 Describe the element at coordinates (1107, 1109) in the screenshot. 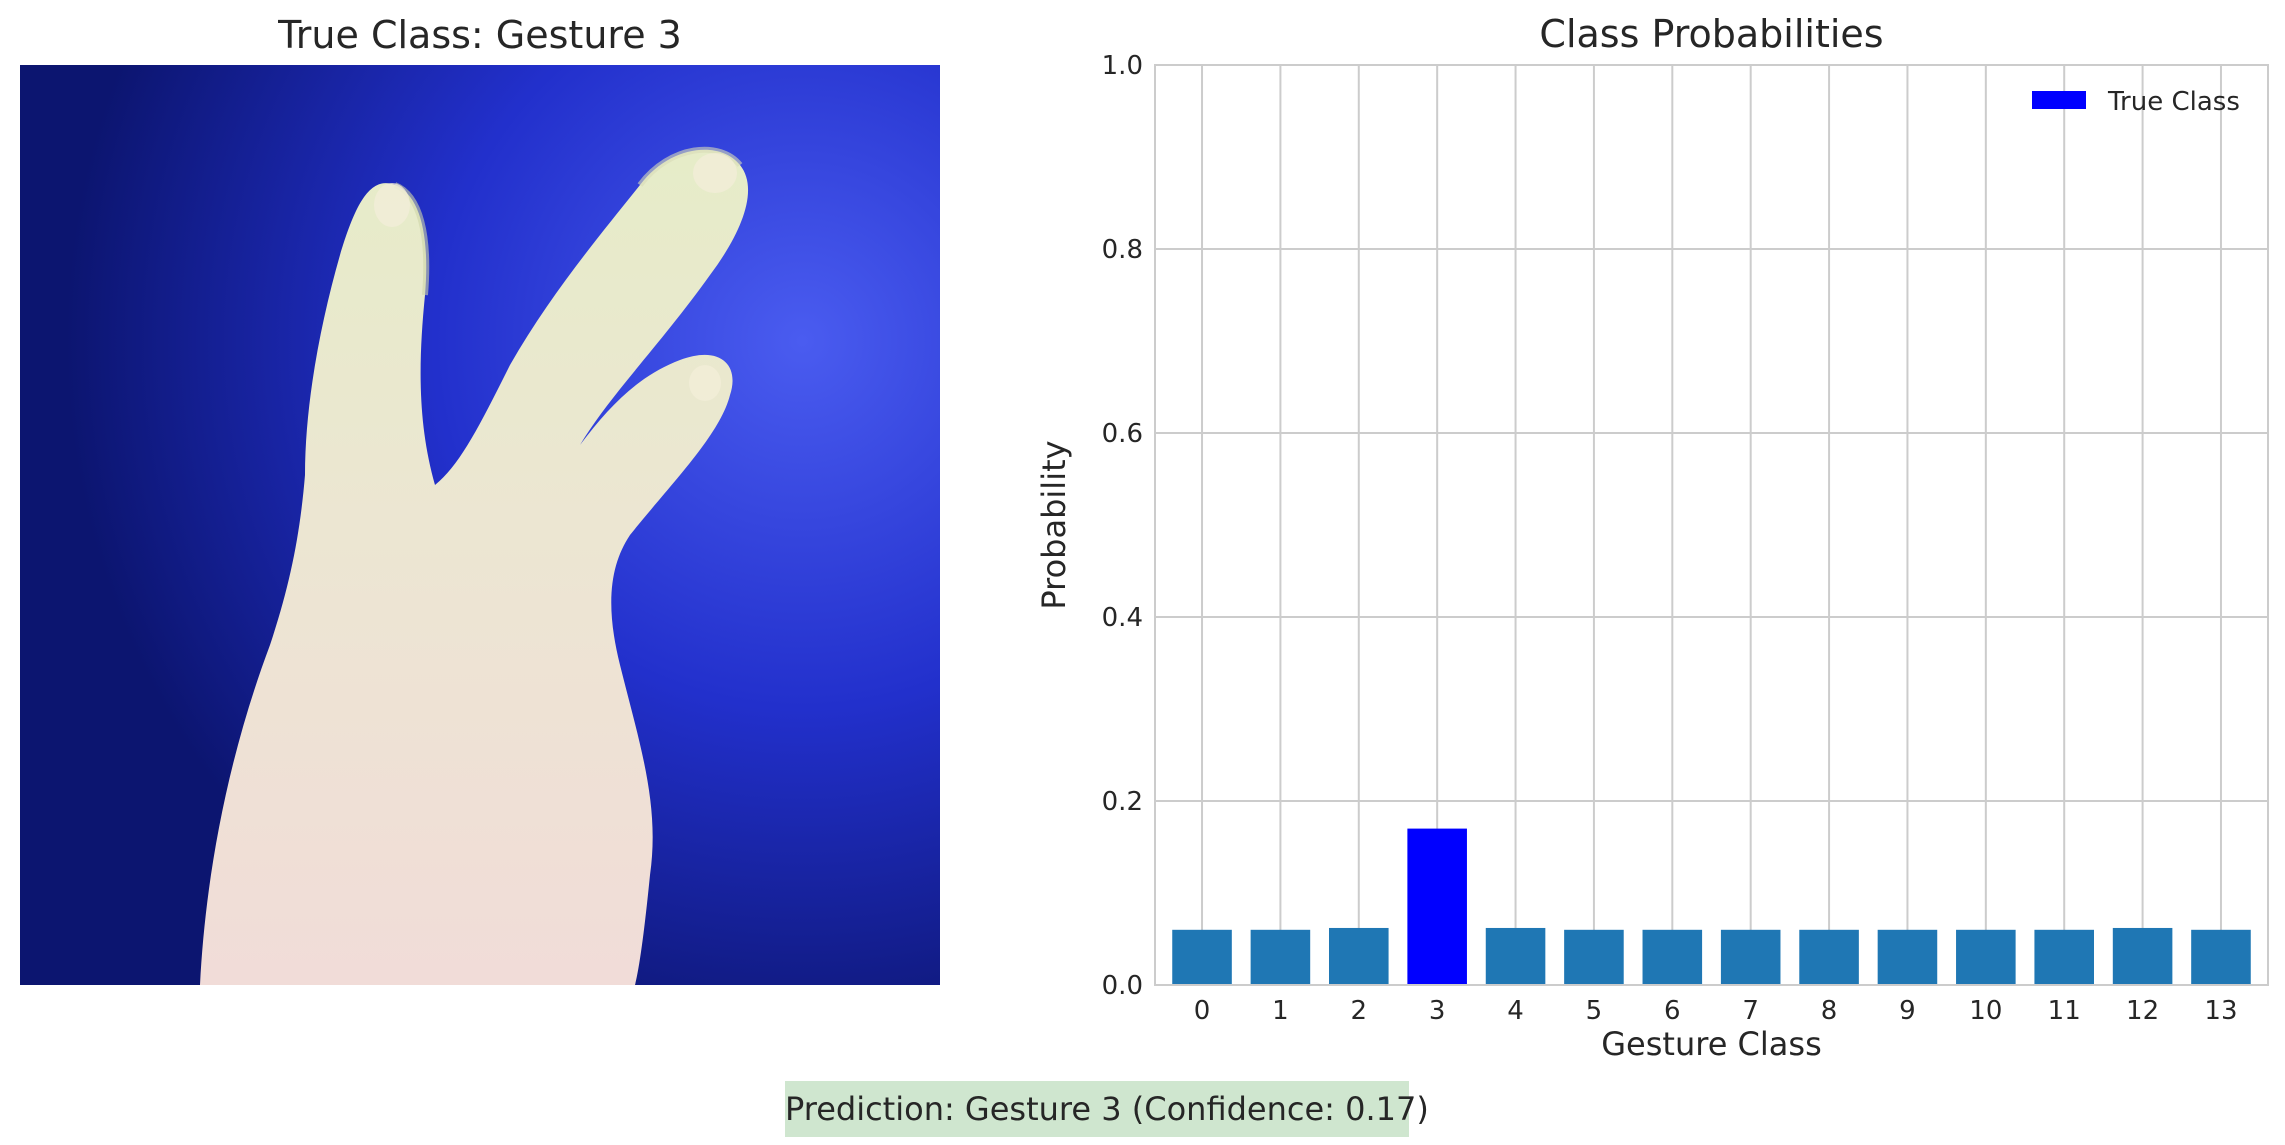

I see `prediction-summary: Prediction: Gesture 3 (Confidence: 0.17)` at that location.